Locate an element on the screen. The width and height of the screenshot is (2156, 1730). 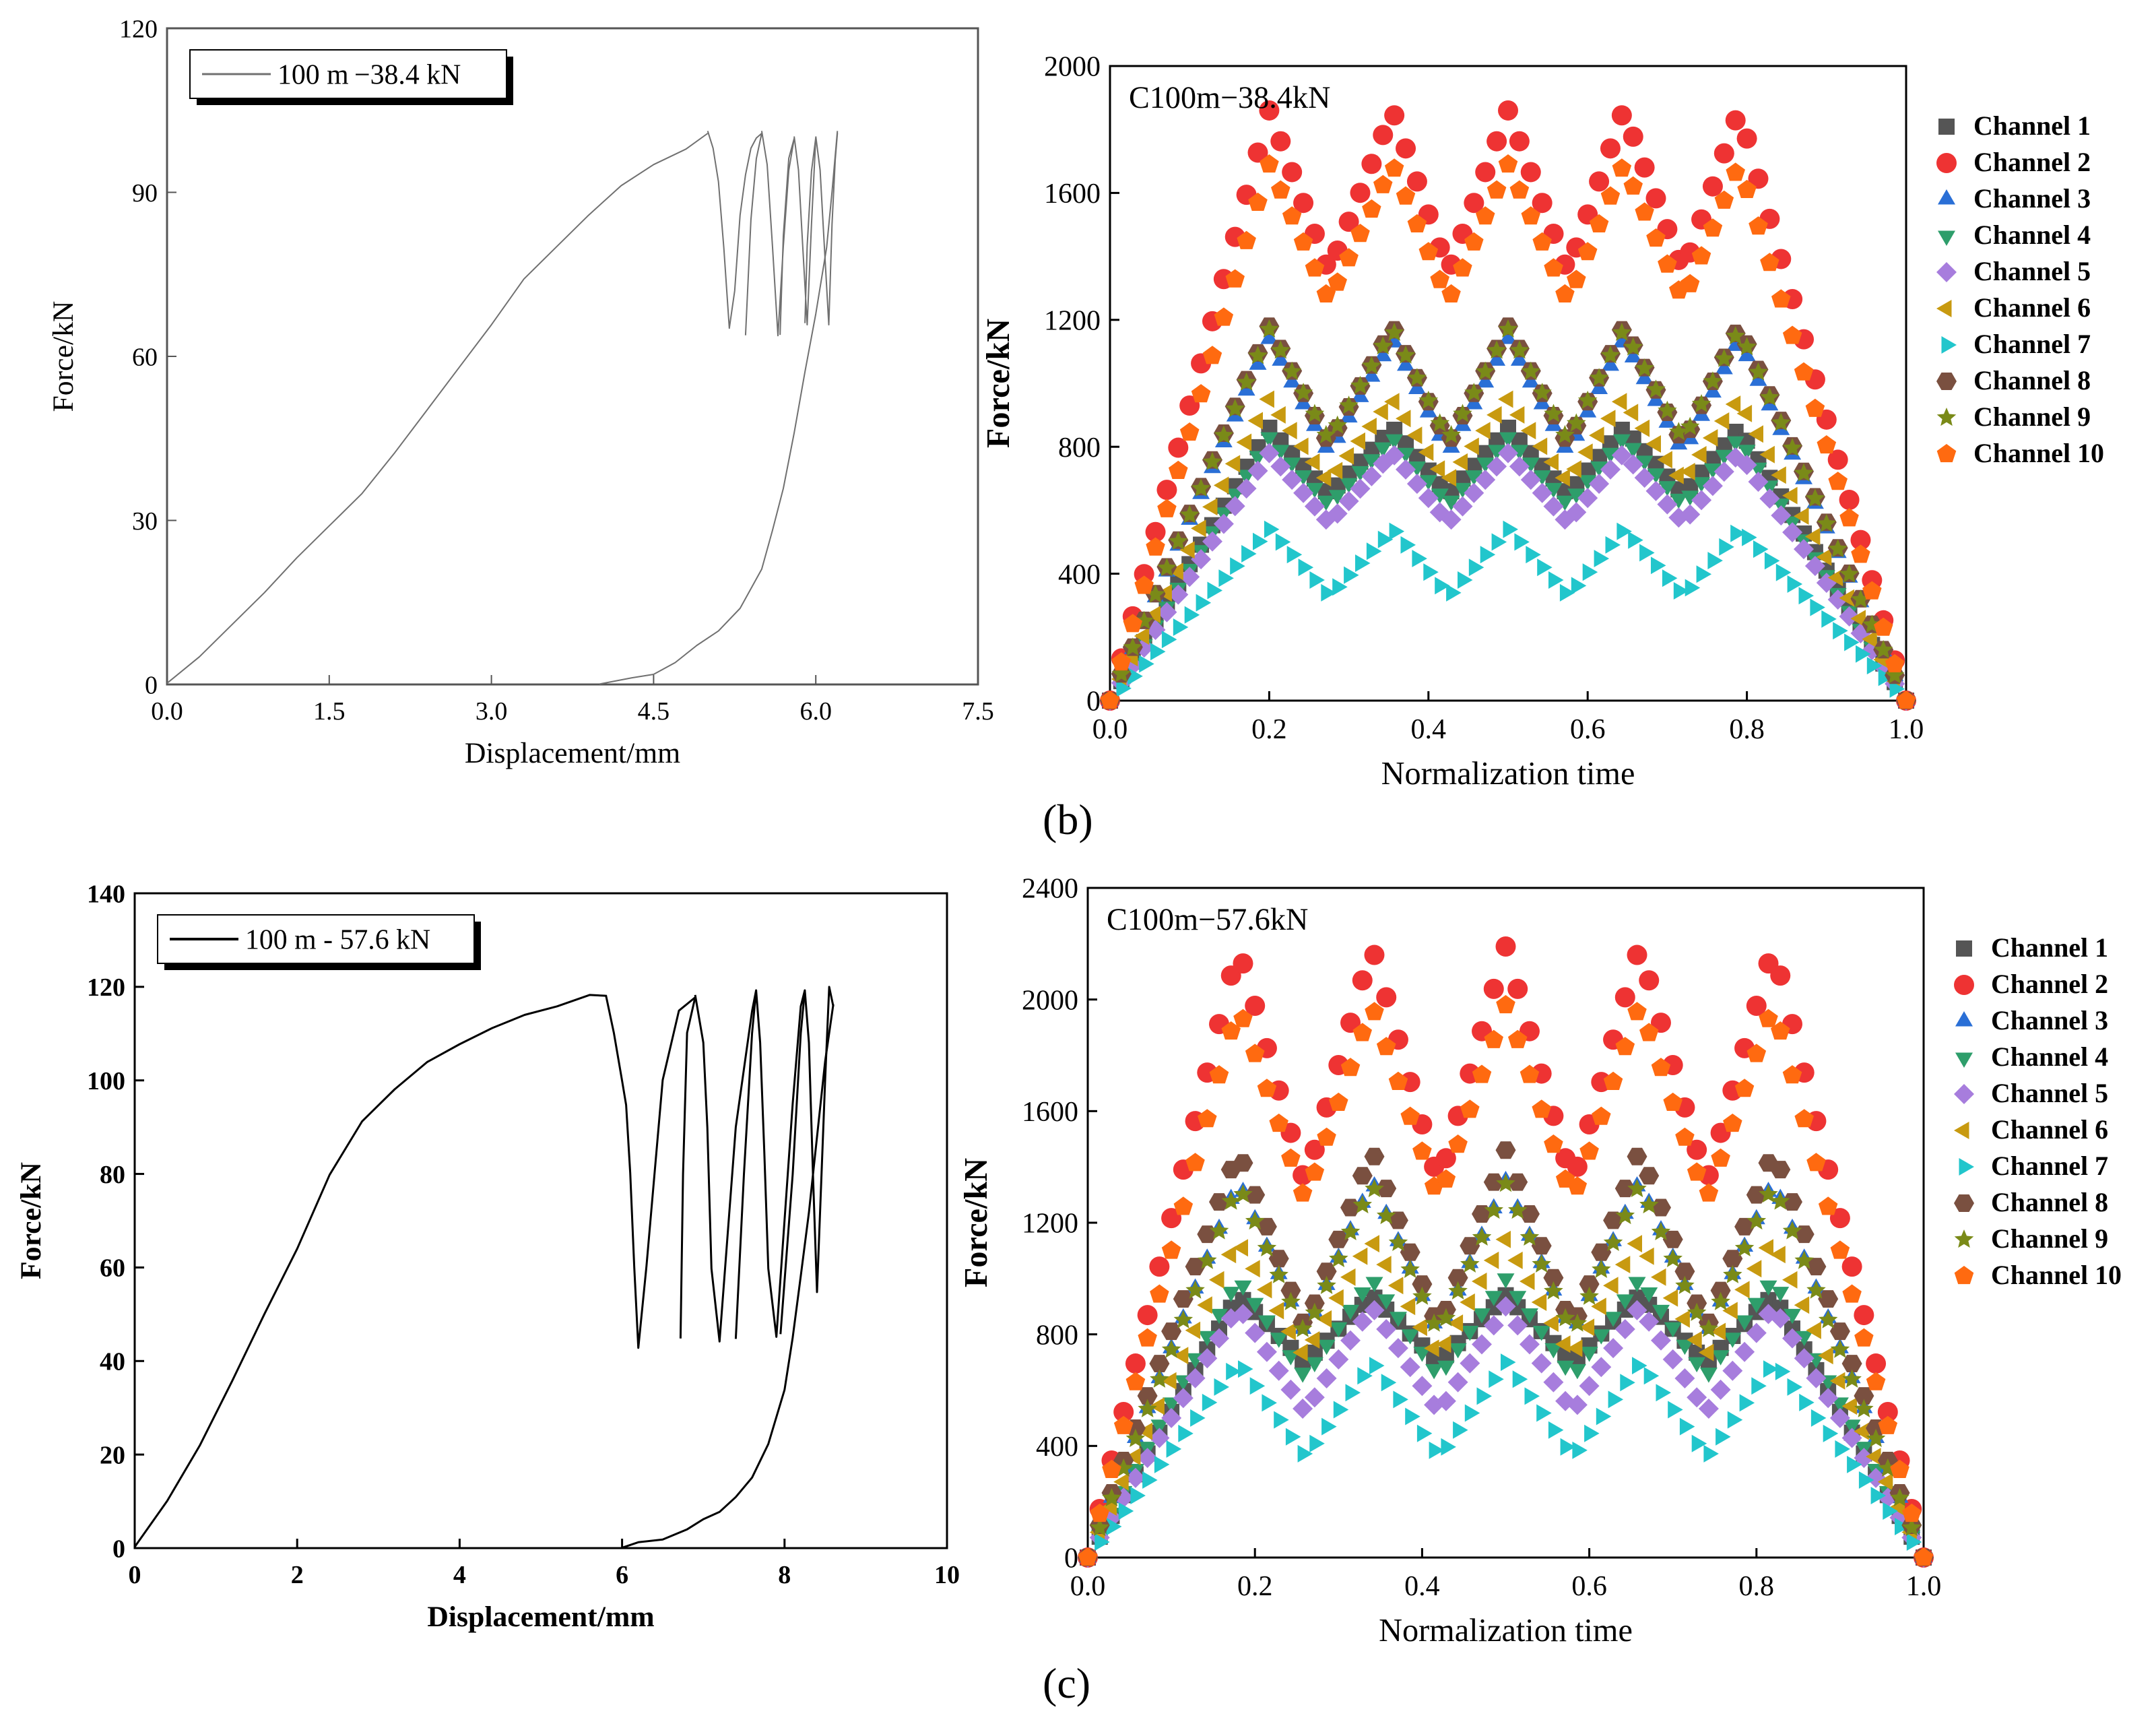
bottom-right-xtick-label: 0.8 is located at coordinates (1757, 1586).